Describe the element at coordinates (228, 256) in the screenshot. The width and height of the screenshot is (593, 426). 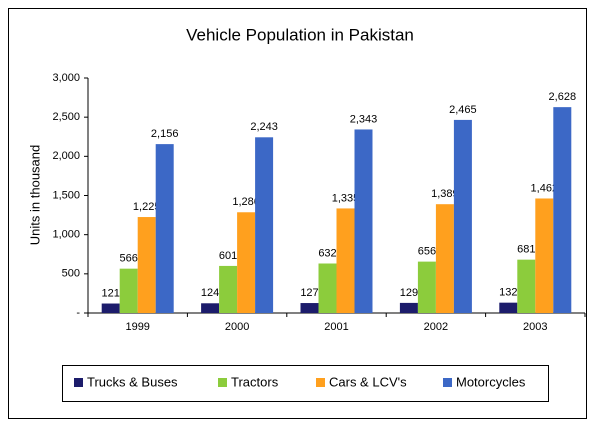
I see `data-label: 601` at that location.